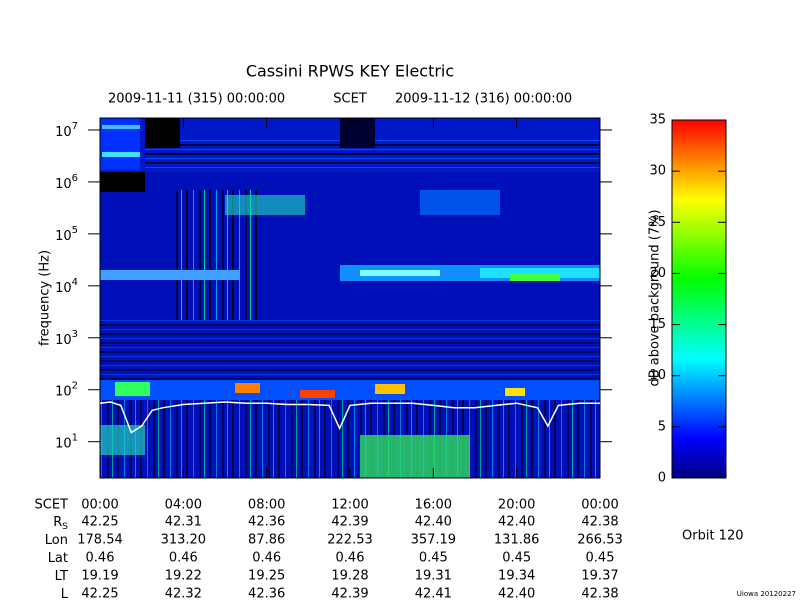  I want to click on ephemeris-row-name: L, so click(65, 593).